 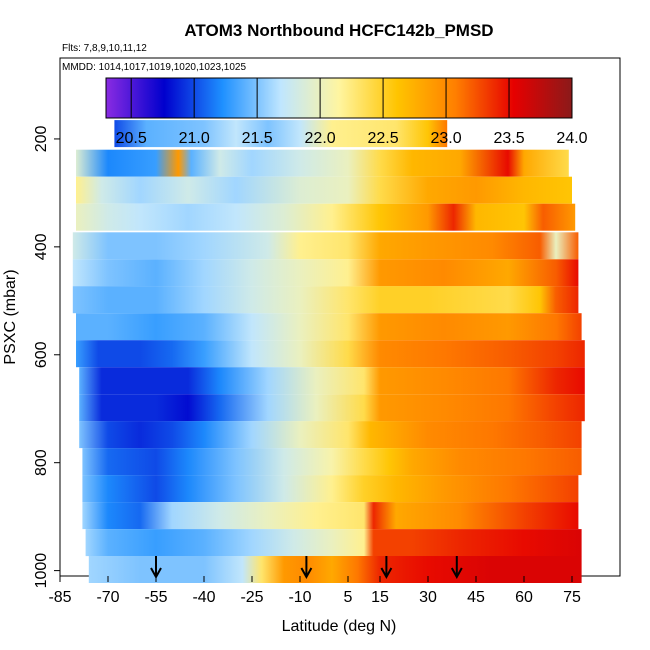 What do you see at coordinates (10, 316) in the screenshot?
I see `y-axis-label: PSXC (mbar)` at bounding box center [10, 316].